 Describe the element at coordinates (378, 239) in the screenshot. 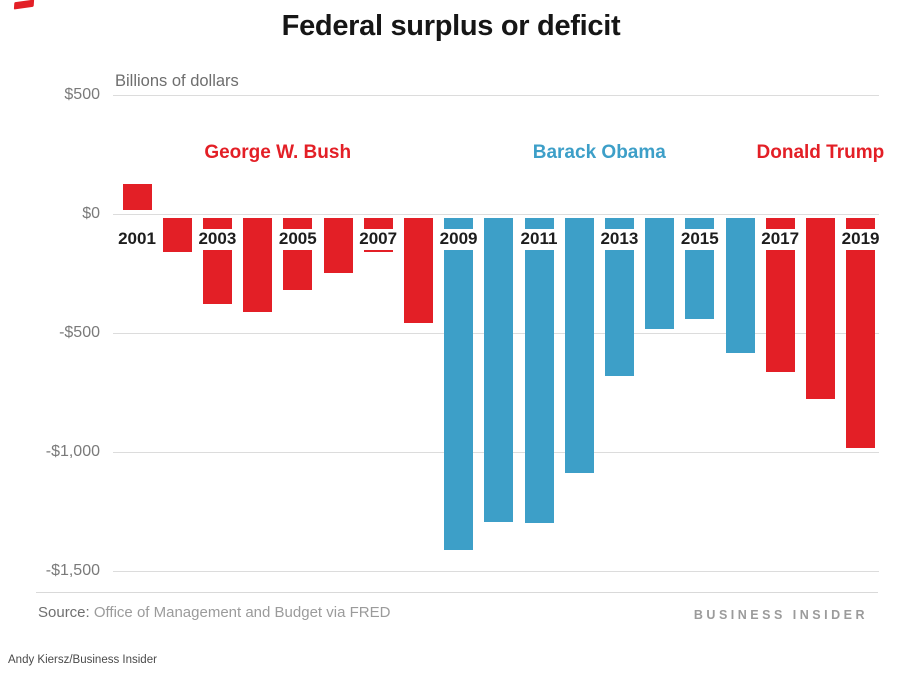

I see `x-axis-label-2007: 2007` at that location.